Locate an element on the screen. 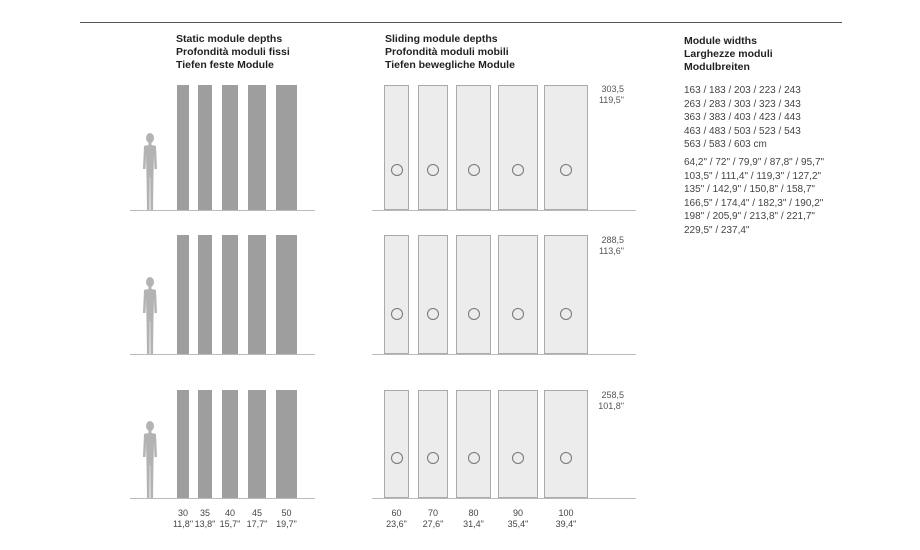  depth-inch: 13,8" is located at coordinates (205, 524).